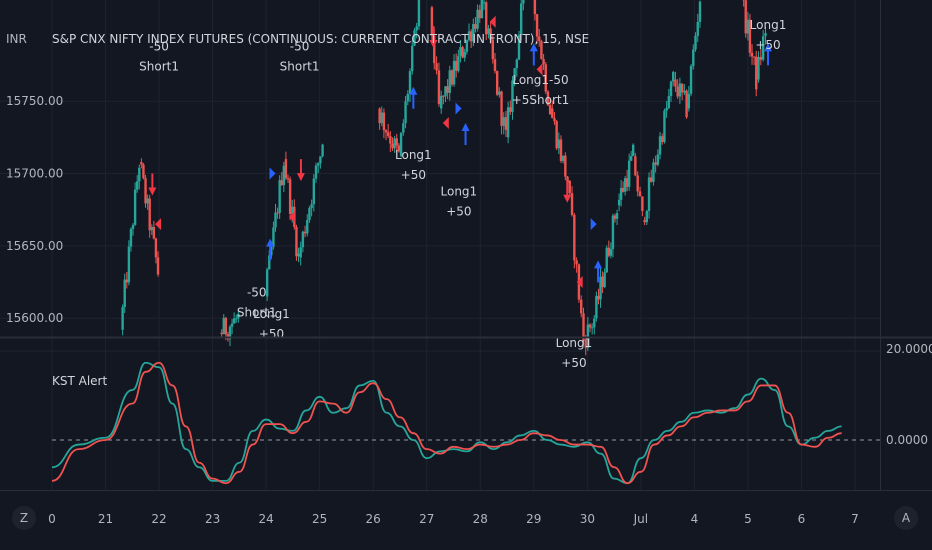 The height and width of the screenshot is (550, 932). I want to click on z-button-label: Z, so click(24, 518).